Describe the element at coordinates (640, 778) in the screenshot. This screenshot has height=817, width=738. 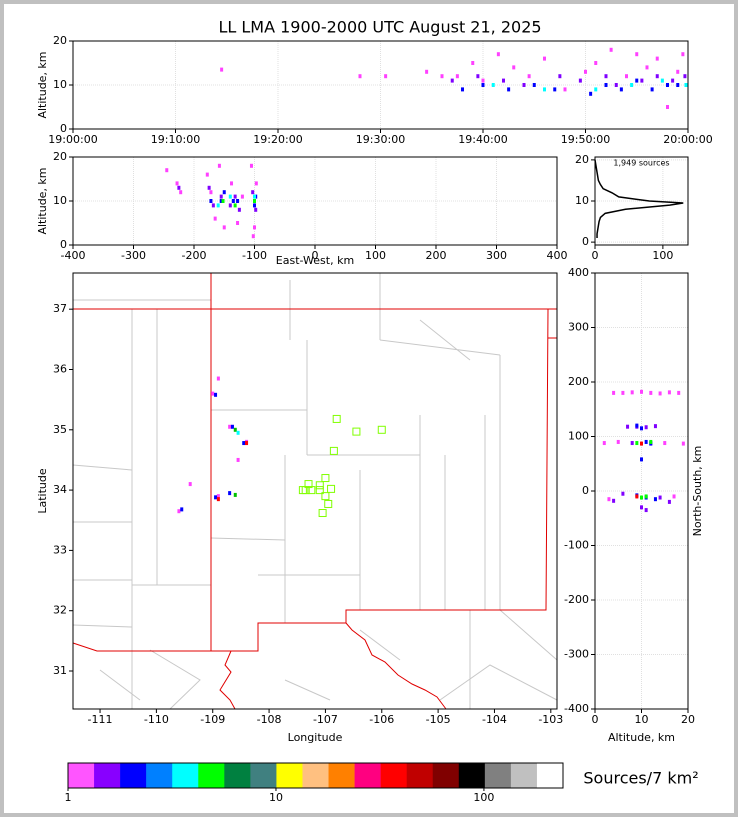
I see `colorbar-label: Sources/7 km²` at that location.